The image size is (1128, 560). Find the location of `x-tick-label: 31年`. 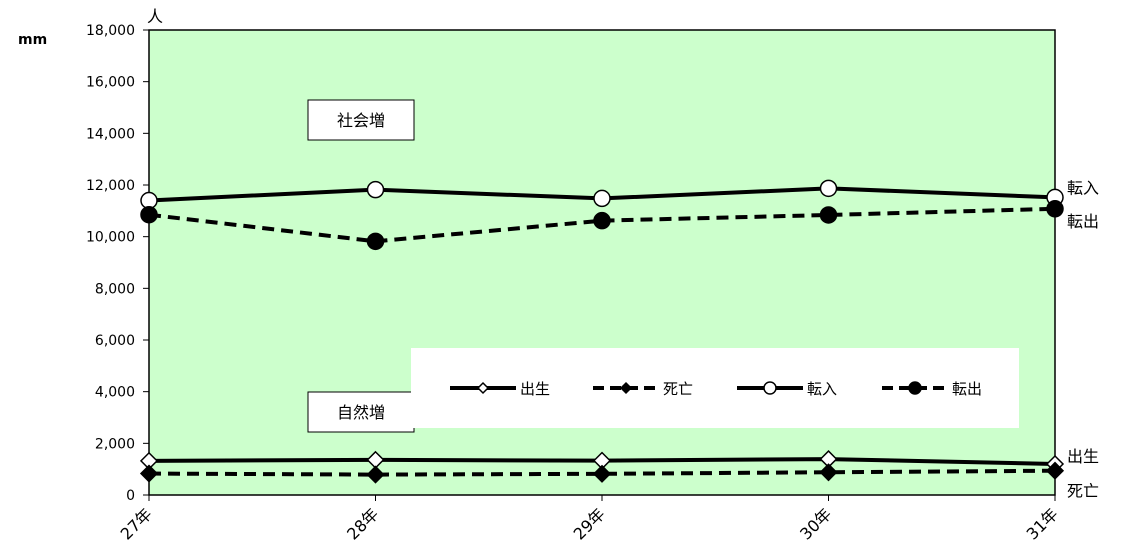

x-tick-label: 31年 is located at coordinates (1042, 523).